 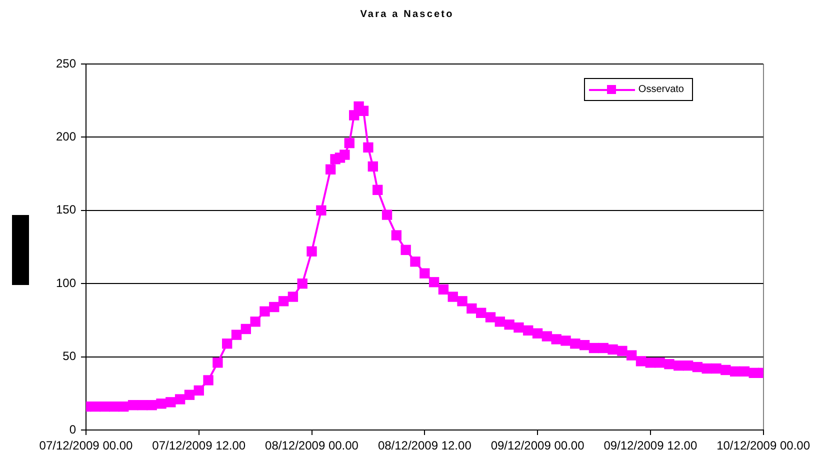 I want to click on x-tick-label: 07/12/2009 00.00, so click(x=86, y=445).